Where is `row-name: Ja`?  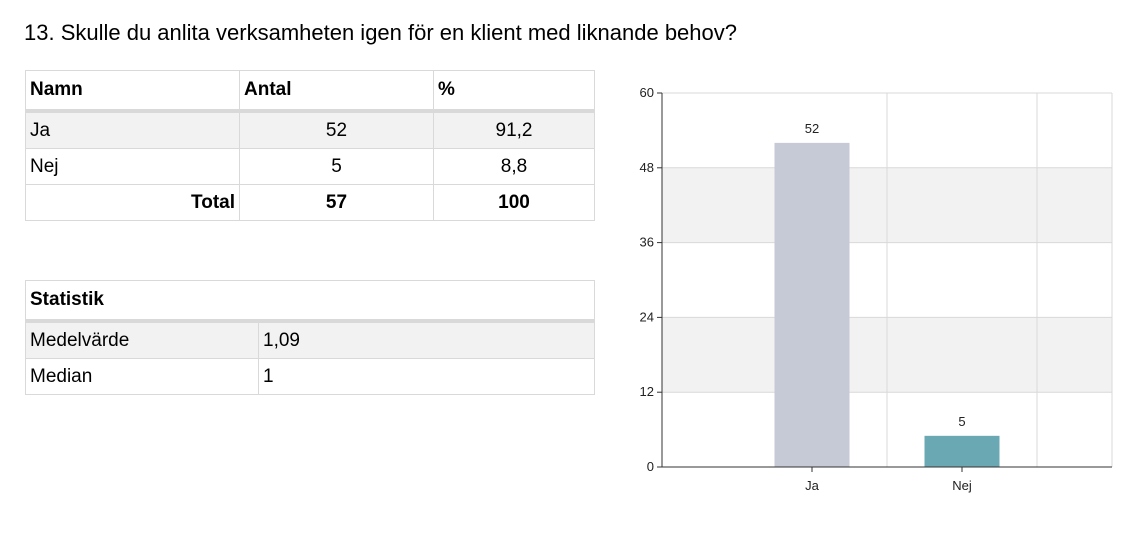 row-name: Ja is located at coordinates (132, 129).